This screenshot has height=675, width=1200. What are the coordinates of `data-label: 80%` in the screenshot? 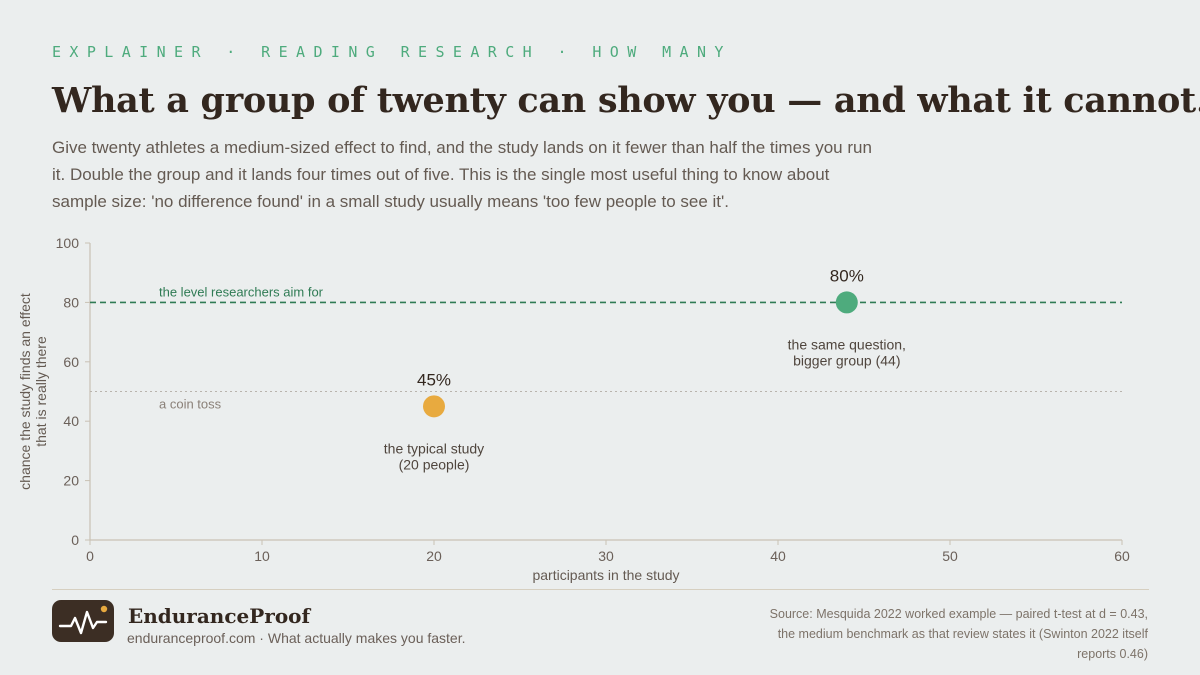 It's located at (847, 275).